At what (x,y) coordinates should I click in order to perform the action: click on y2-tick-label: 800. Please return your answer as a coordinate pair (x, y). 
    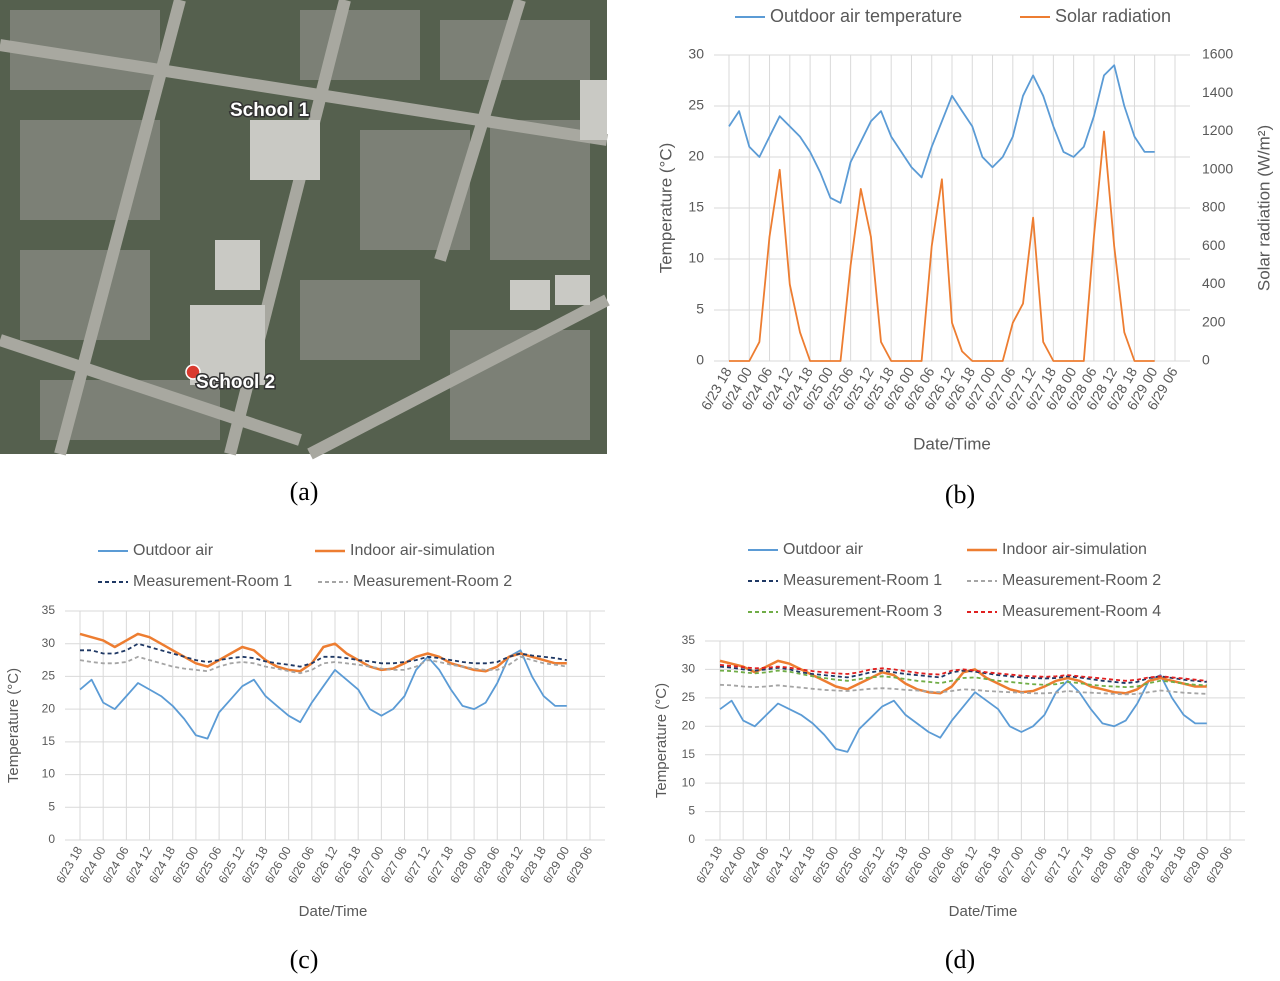
    Looking at the image, I should click on (1214, 207).